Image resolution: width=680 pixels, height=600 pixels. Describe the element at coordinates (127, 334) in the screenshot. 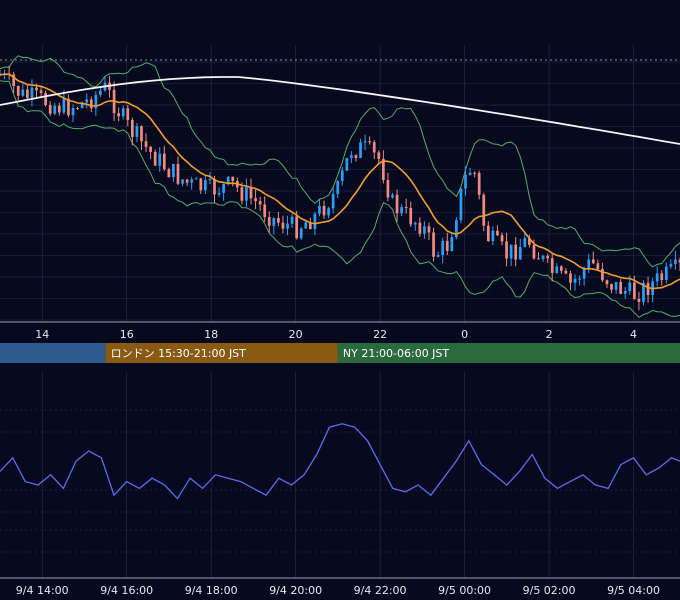

I see `price-x-tick-label: 16` at that location.